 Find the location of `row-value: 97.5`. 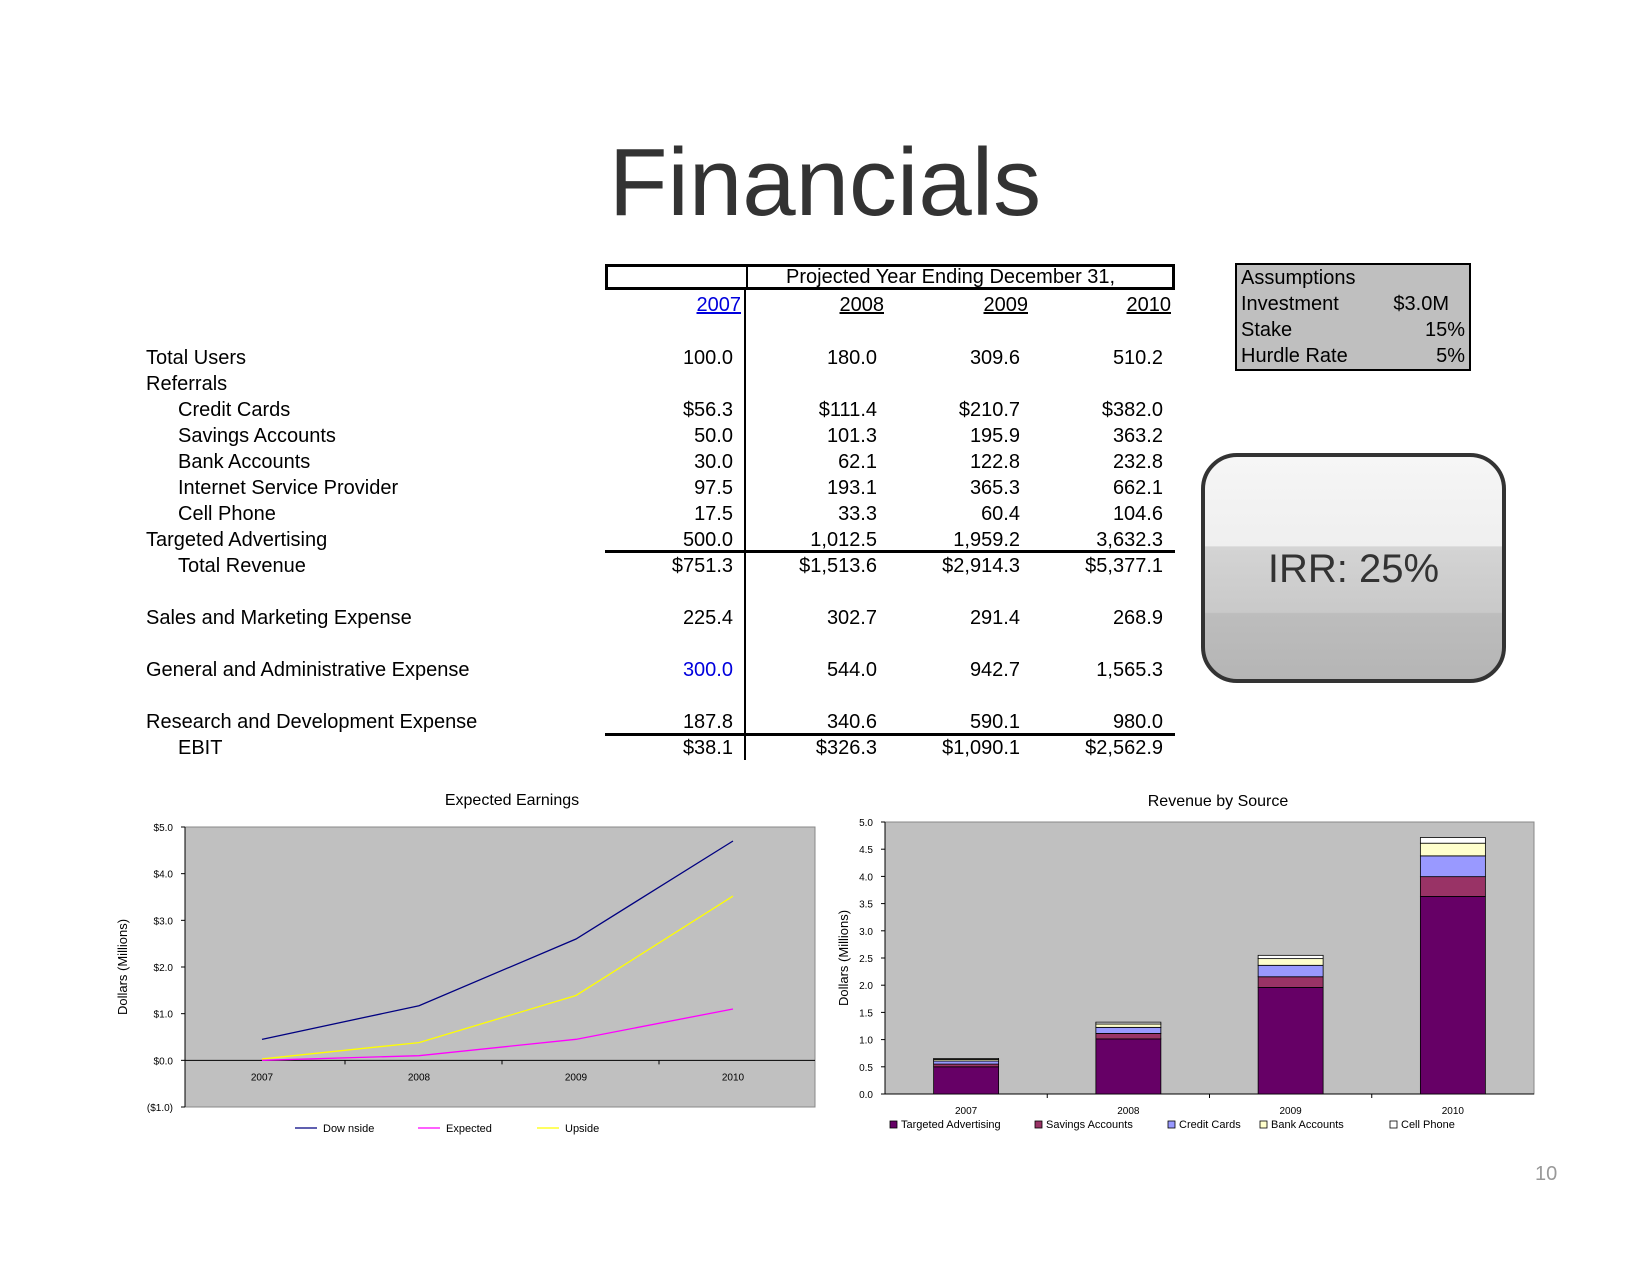

row-value: 97.5 is located at coordinates (713, 488).